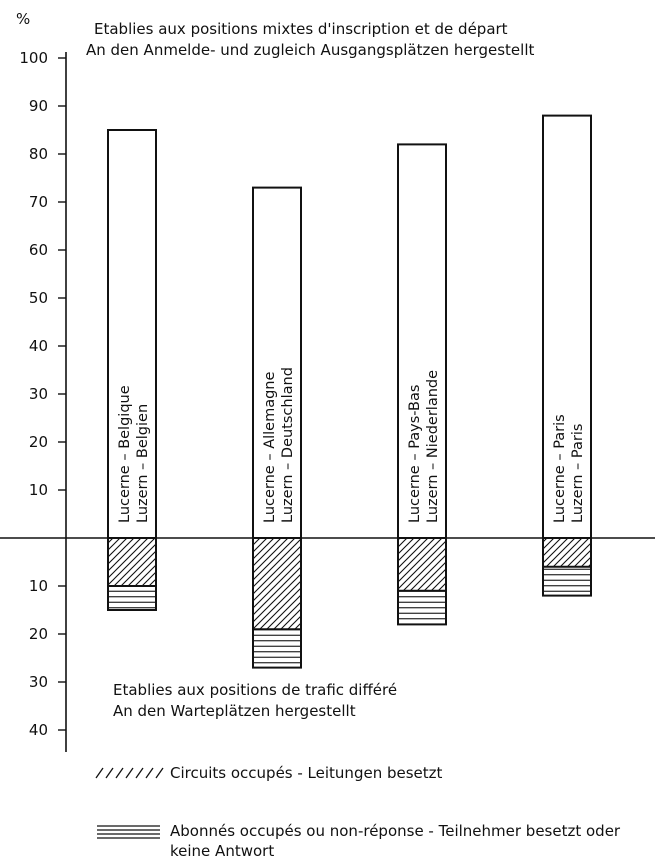 The width and height of the screenshot is (659, 863). Describe the element at coordinates (38, 250) in the screenshot. I see `y-tick-label: 60` at that location.